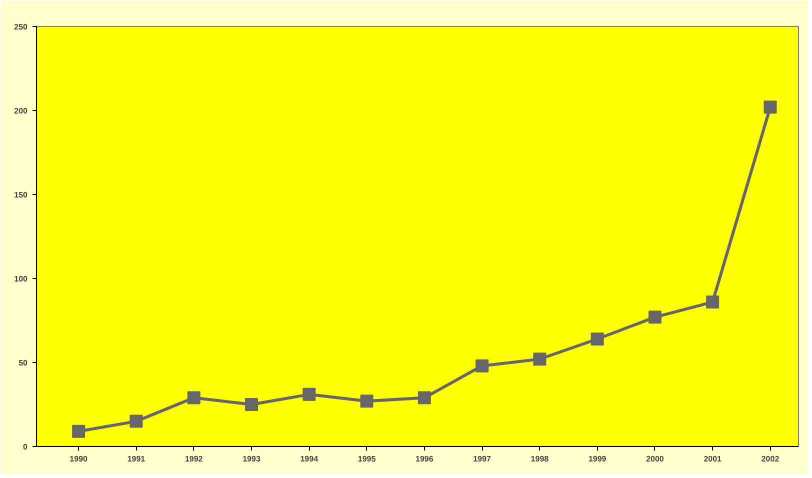 This screenshot has height=478, width=812. I want to click on y-tick-label: 200, so click(21, 111).